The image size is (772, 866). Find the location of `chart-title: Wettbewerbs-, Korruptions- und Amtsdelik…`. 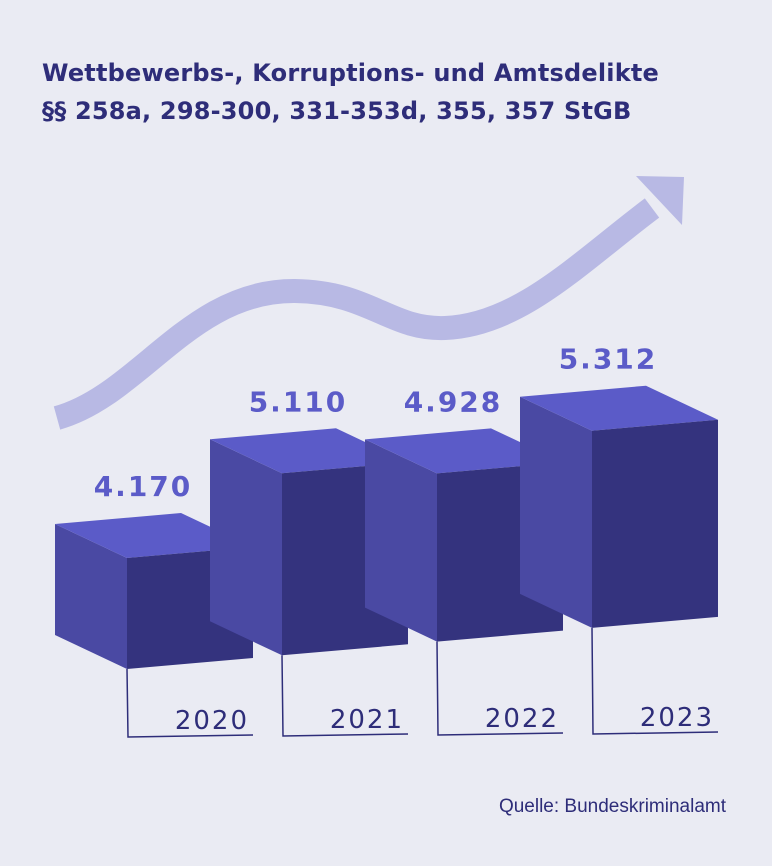

chart-title: Wettbewerbs-, Korruptions- und Amtsdelik… is located at coordinates (350, 92).